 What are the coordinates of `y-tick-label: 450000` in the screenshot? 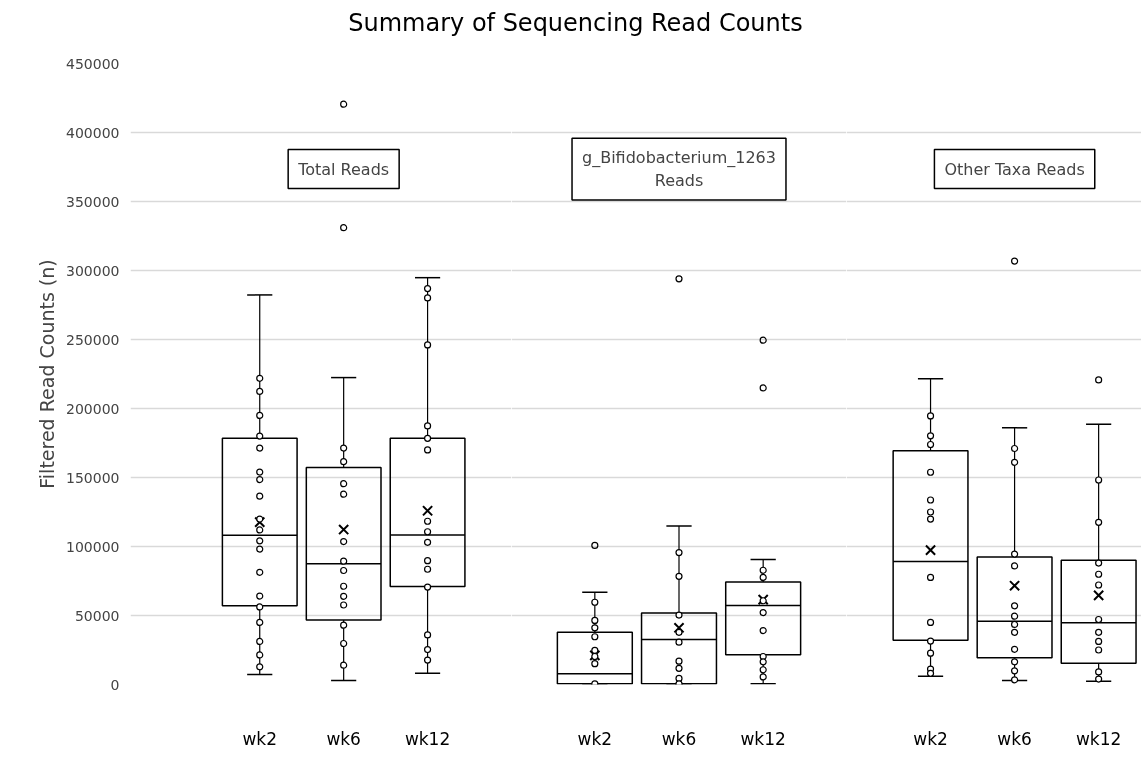 It's located at (93, 63).